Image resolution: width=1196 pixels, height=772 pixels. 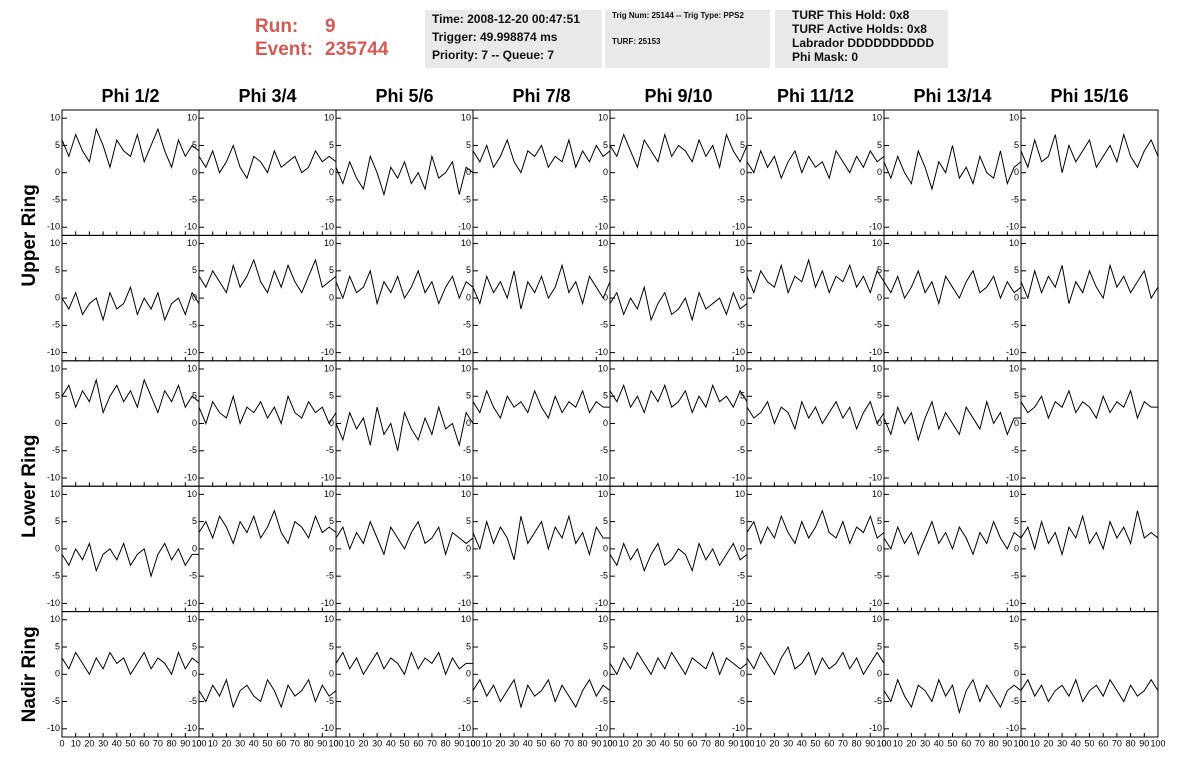 What do you see at coordinates (609, 743) in the screenshot?
I see `x-tick-label: 100` at bounding box center [609, 743].